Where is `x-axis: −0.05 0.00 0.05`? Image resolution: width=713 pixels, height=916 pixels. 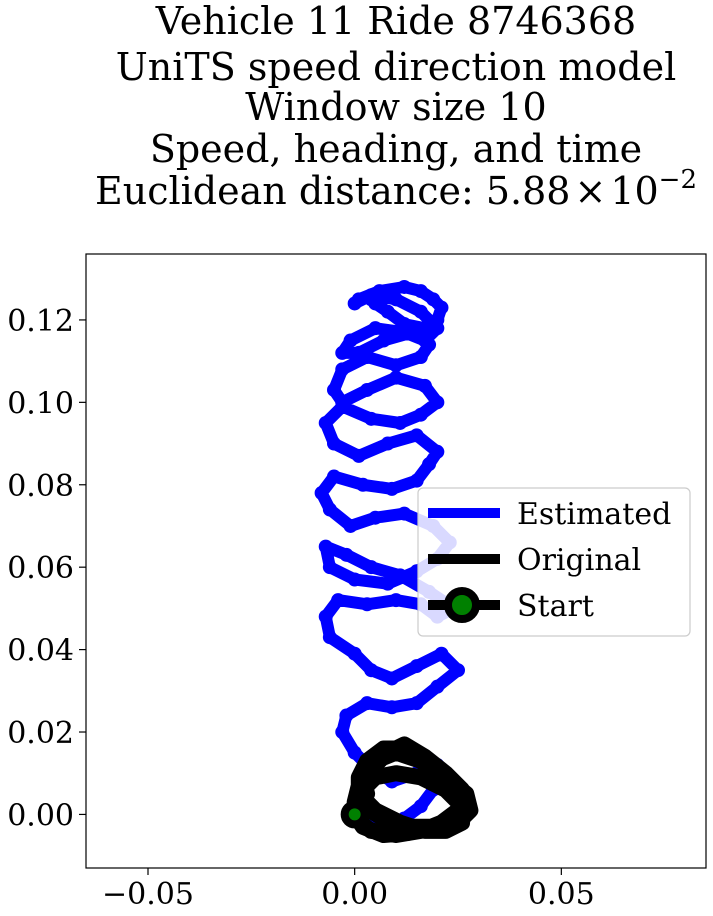
x-axis: −0.05 0.00 0.05 is located at coordinates (348, 890).